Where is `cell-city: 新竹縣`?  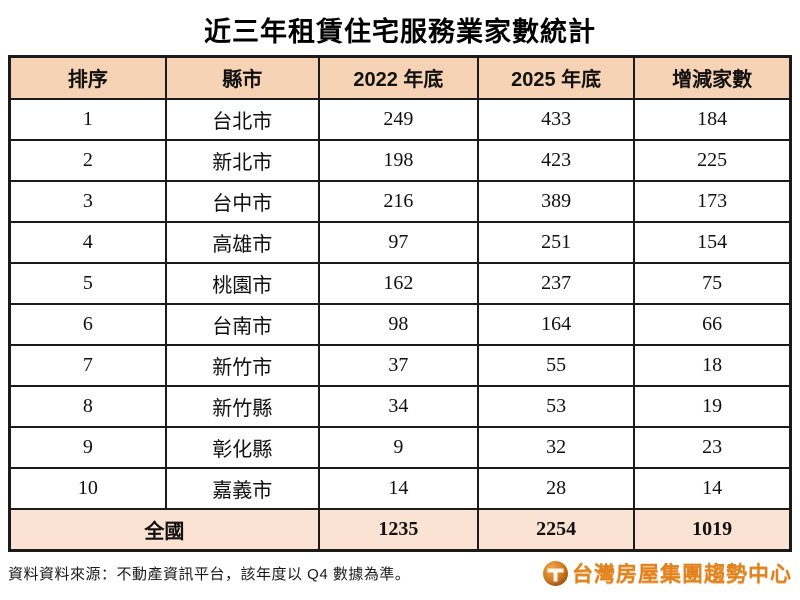 cell-city: 新竹縣 is located at coordinates (242, 406).